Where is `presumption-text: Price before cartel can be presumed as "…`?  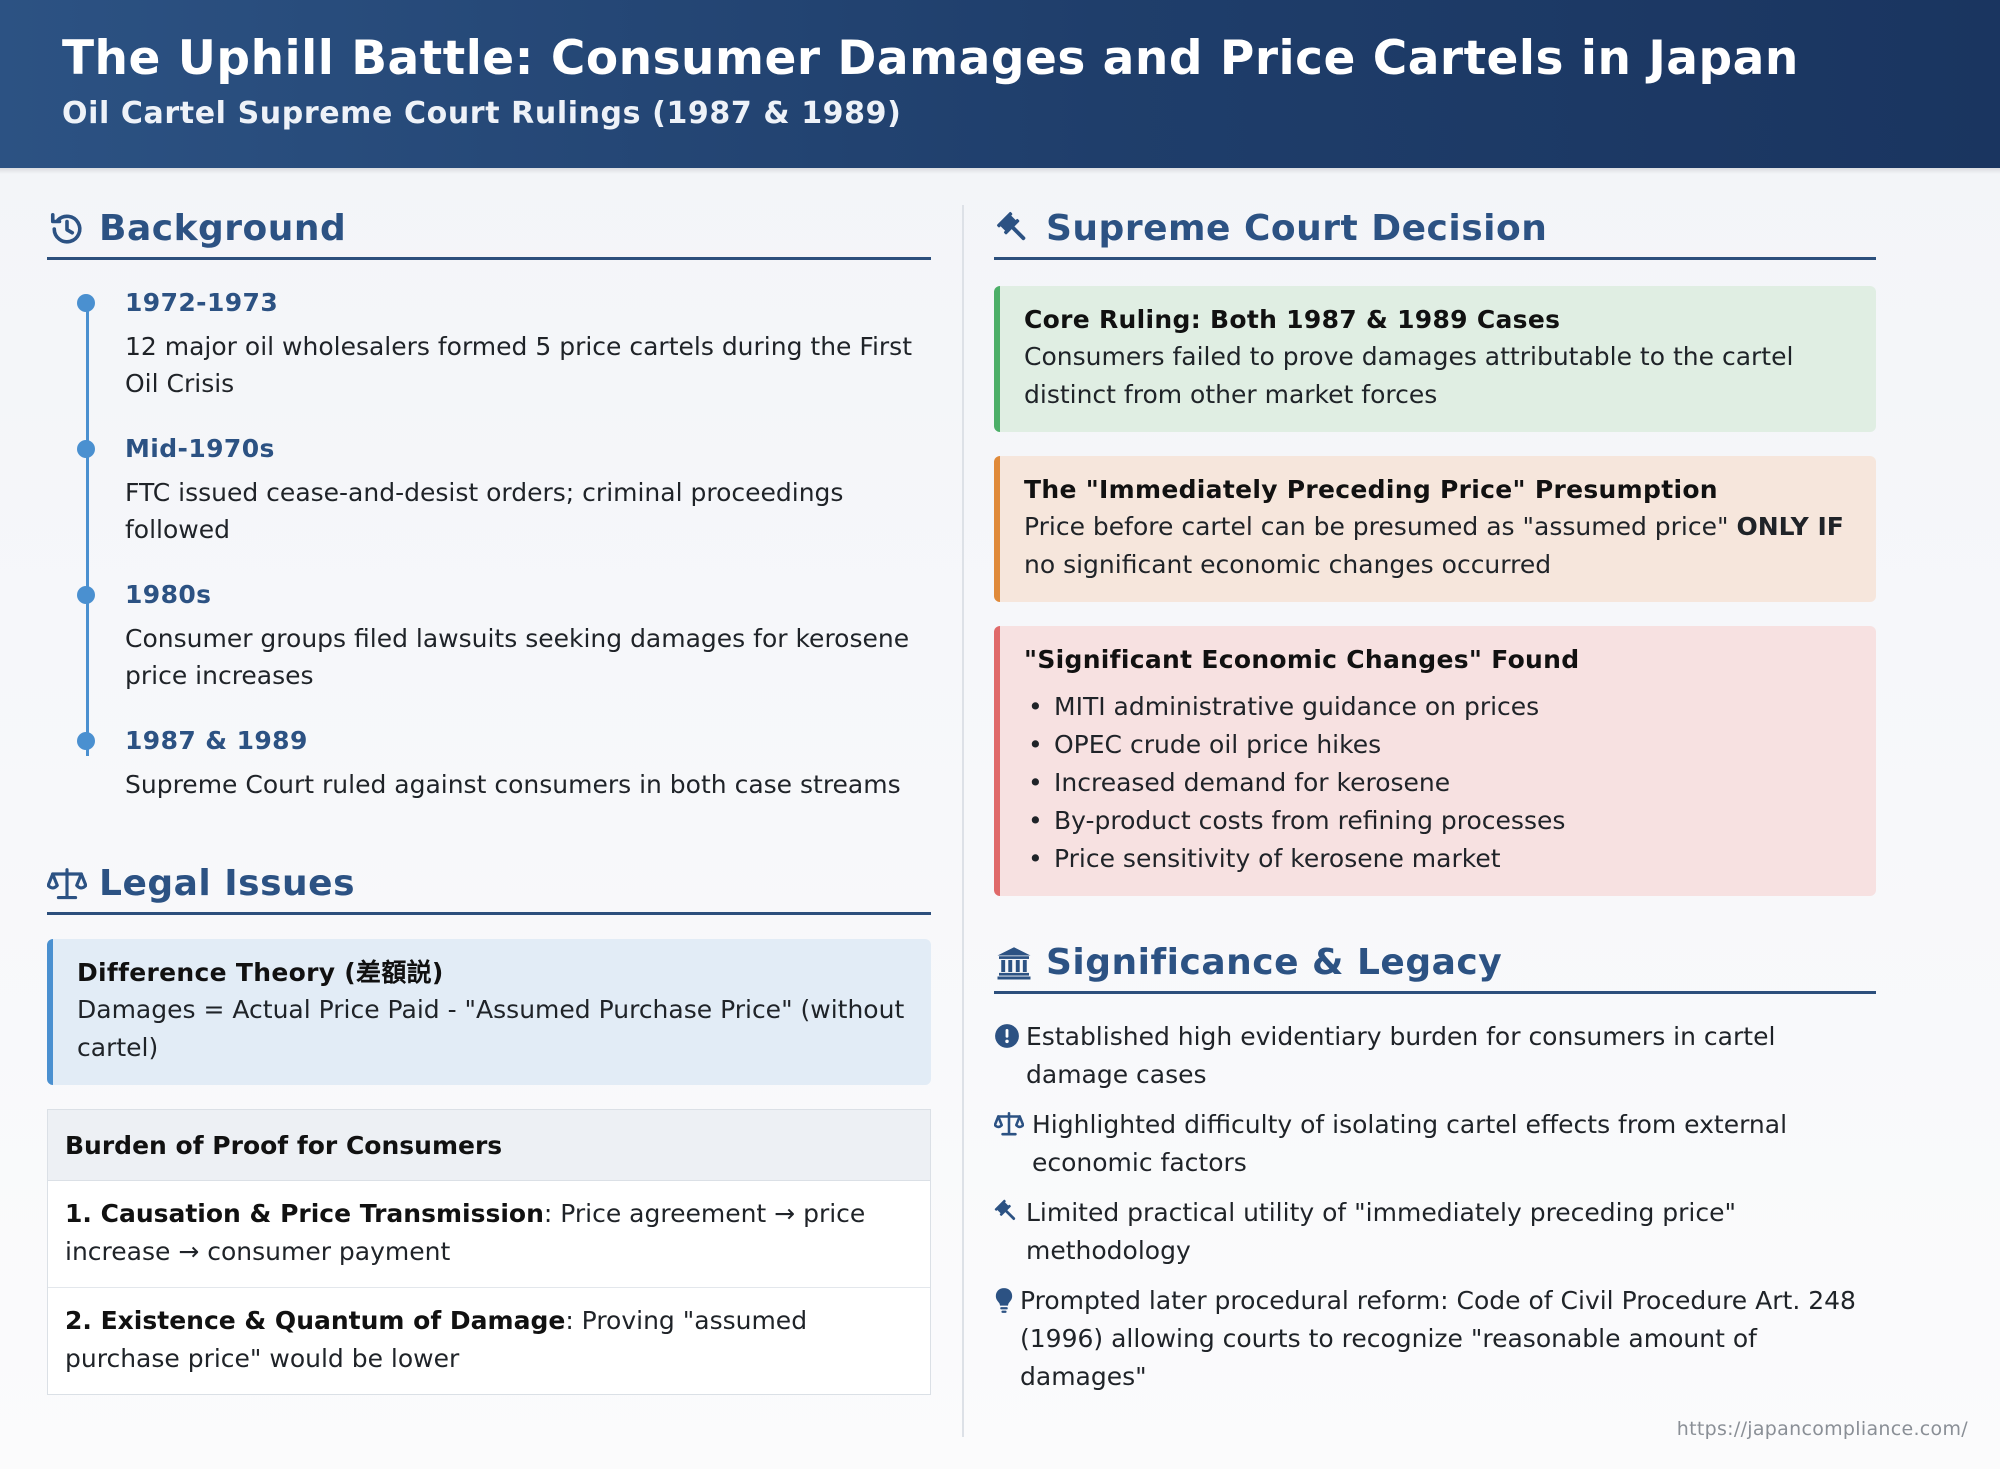 presumption-text: Price before cartel can be presumed as "… is located at coordinates (1438, 546).